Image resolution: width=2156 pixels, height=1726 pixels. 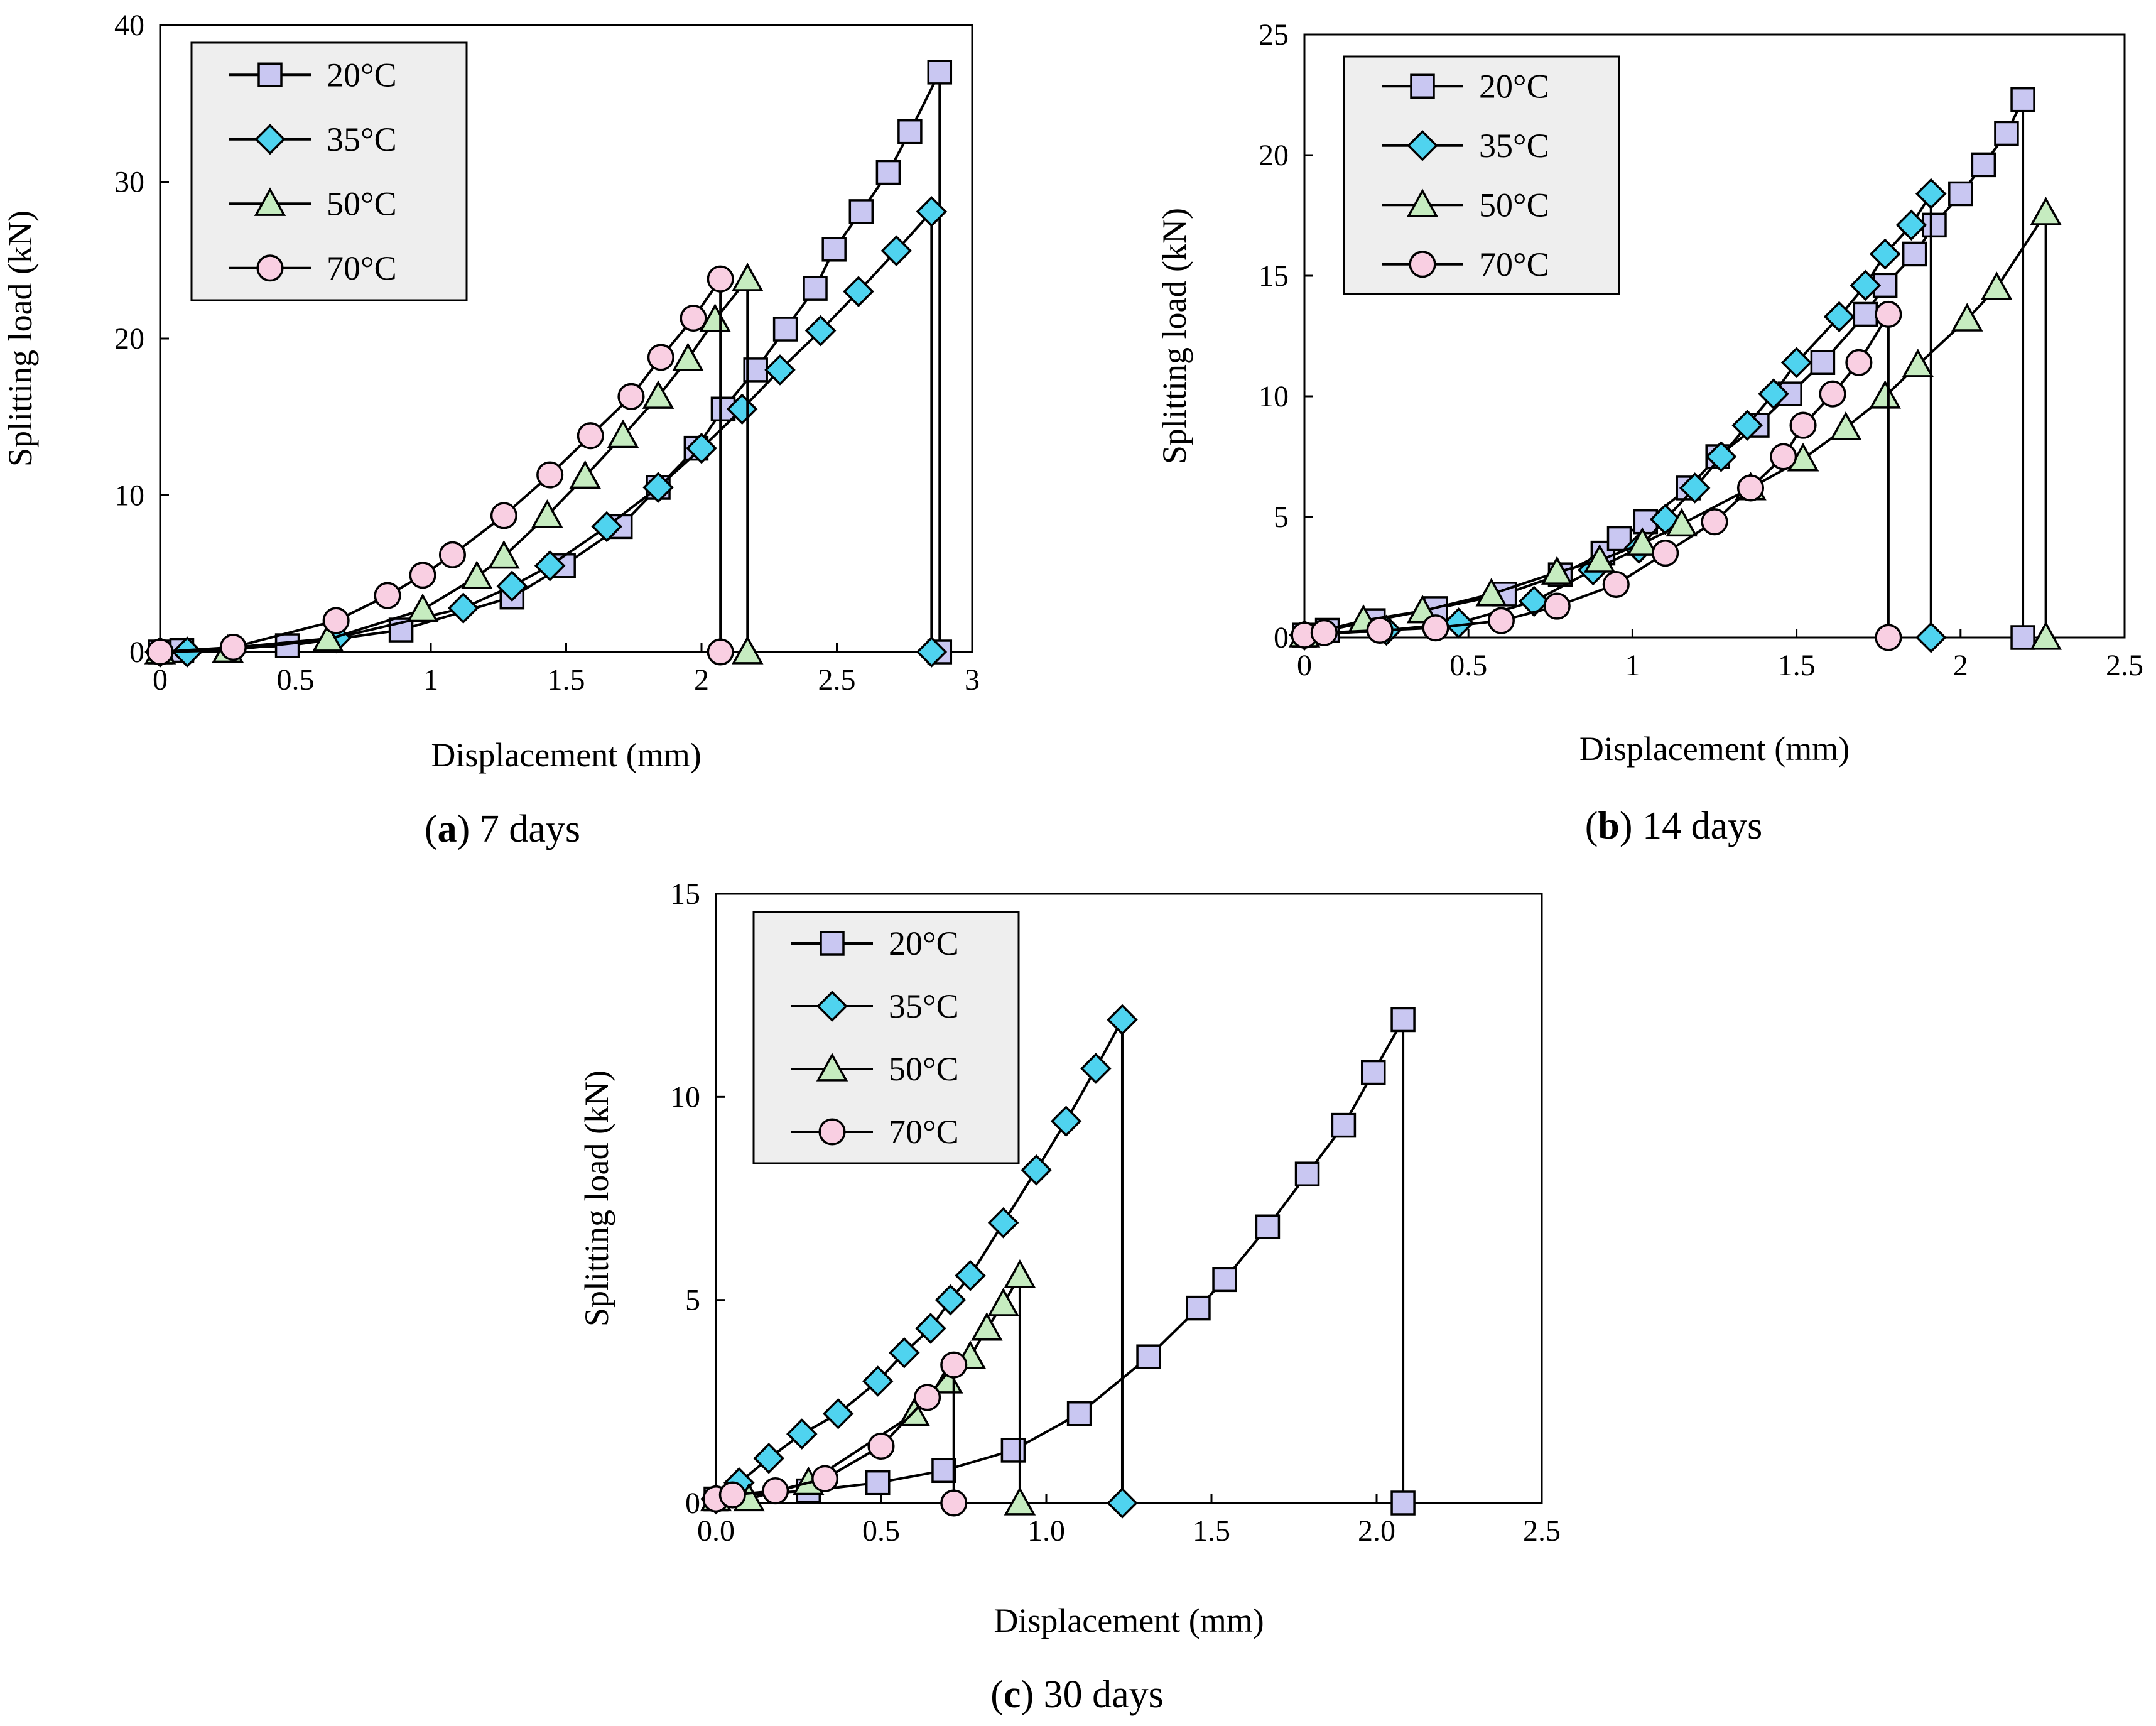 What do you see at coordinates (129, 496) in the screenshot?
I see `y-tick-label: 10` at bounding box center [129, 496].